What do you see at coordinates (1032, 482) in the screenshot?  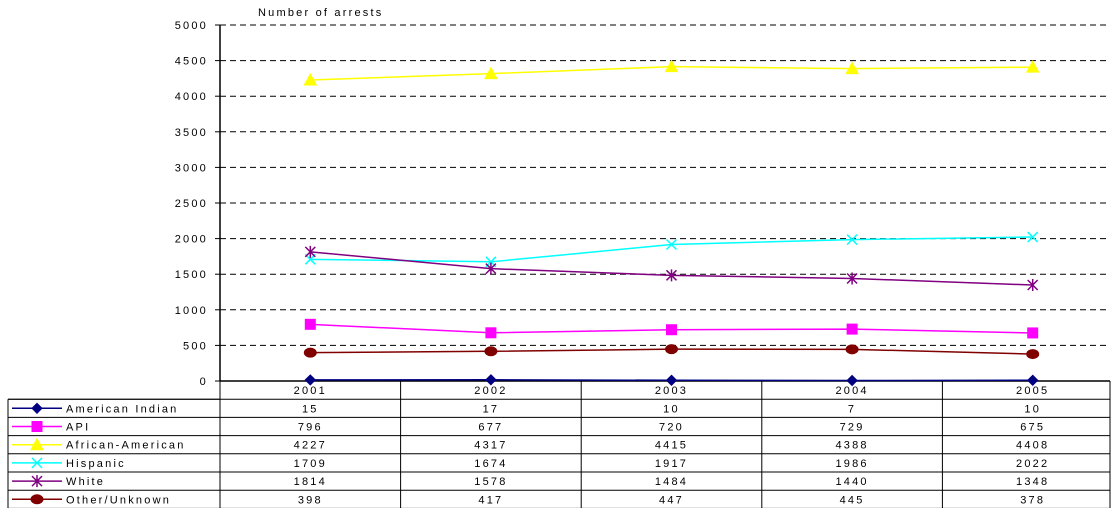 I see `data-label: 1348` at bounding box center [1032, 482].